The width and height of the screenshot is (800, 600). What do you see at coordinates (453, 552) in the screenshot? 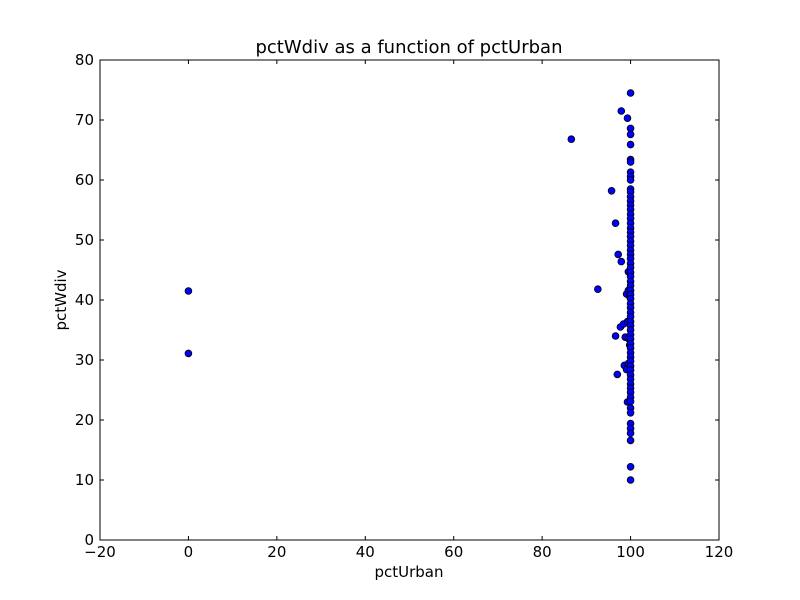
I see `x-tick-label: 60` at bounding box center [453, 552].